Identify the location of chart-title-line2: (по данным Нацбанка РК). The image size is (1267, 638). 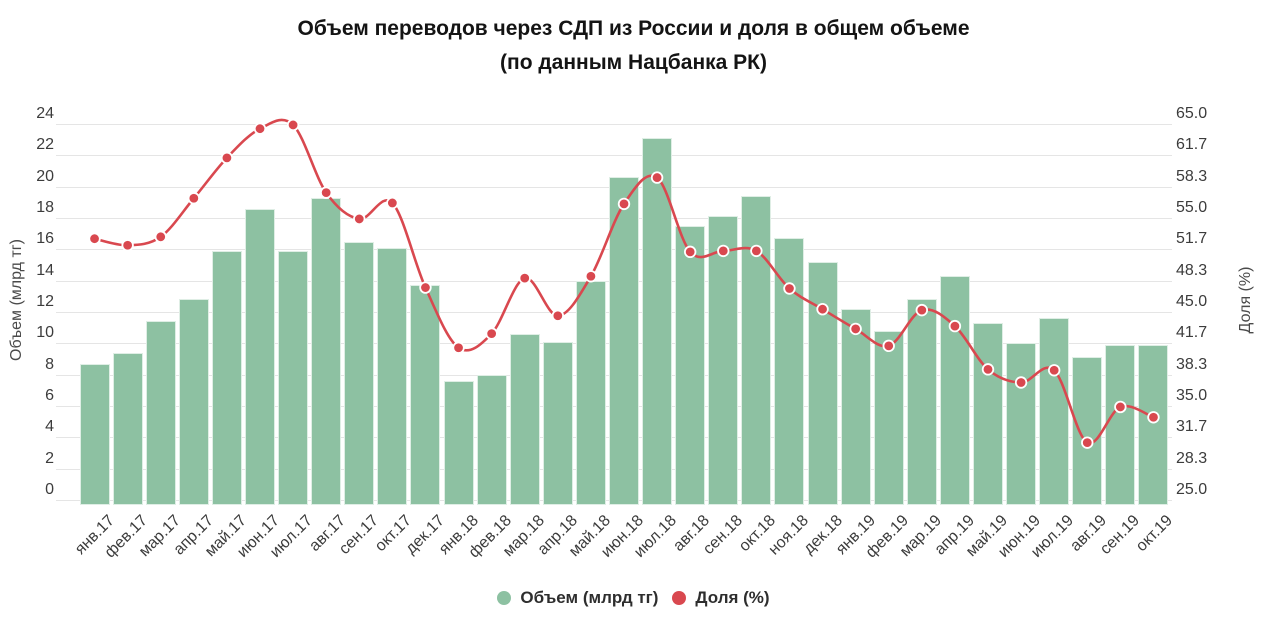
(633, 62).